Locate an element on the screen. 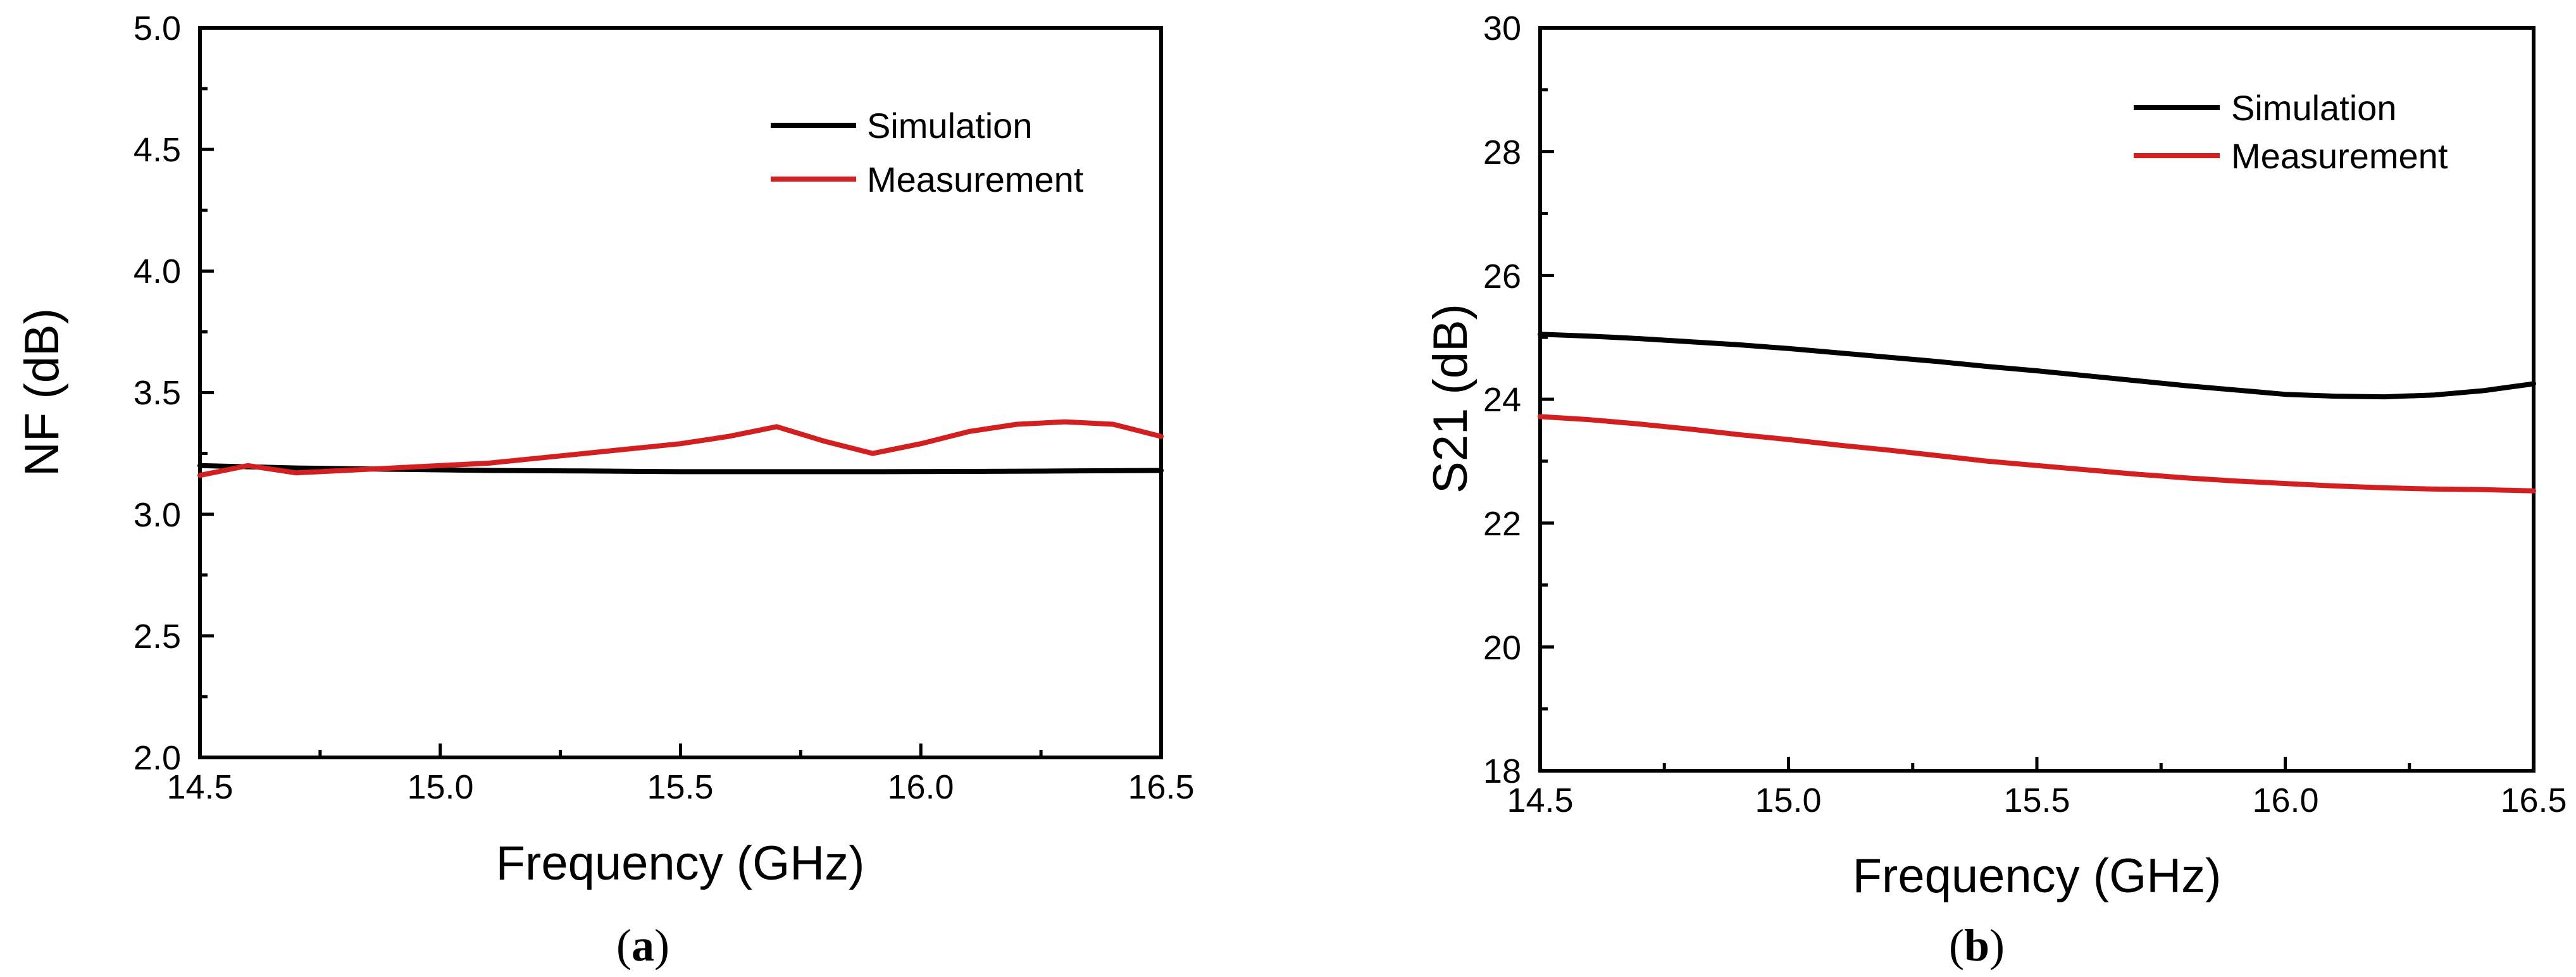 This screenshot has width=2576, height=977. y-axis-title: S21 (dB) is located at coordinates (1451, 399).